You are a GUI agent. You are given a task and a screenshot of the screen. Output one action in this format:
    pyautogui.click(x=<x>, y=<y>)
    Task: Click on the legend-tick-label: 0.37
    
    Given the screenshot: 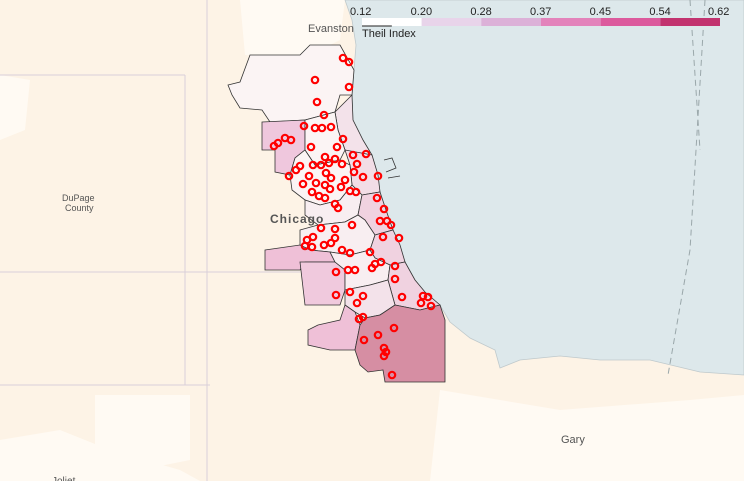 What is the action you would take?
    pyautogui.click(x=540, y=12)
    